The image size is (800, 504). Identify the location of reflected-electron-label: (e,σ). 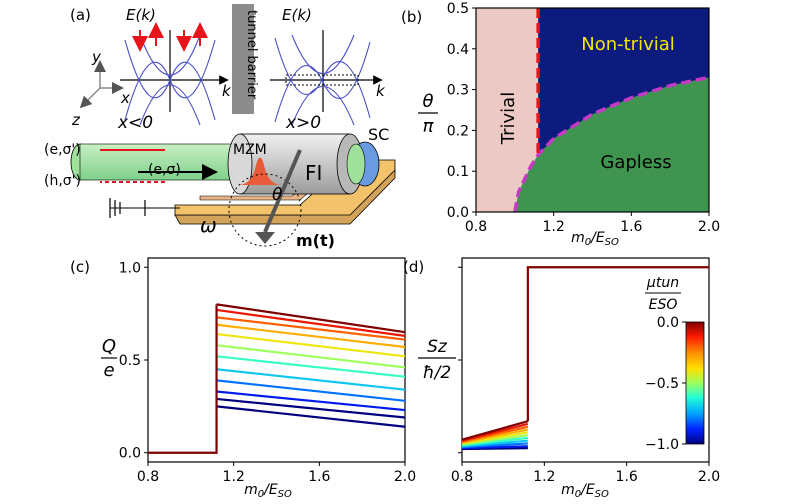
(164, 170).